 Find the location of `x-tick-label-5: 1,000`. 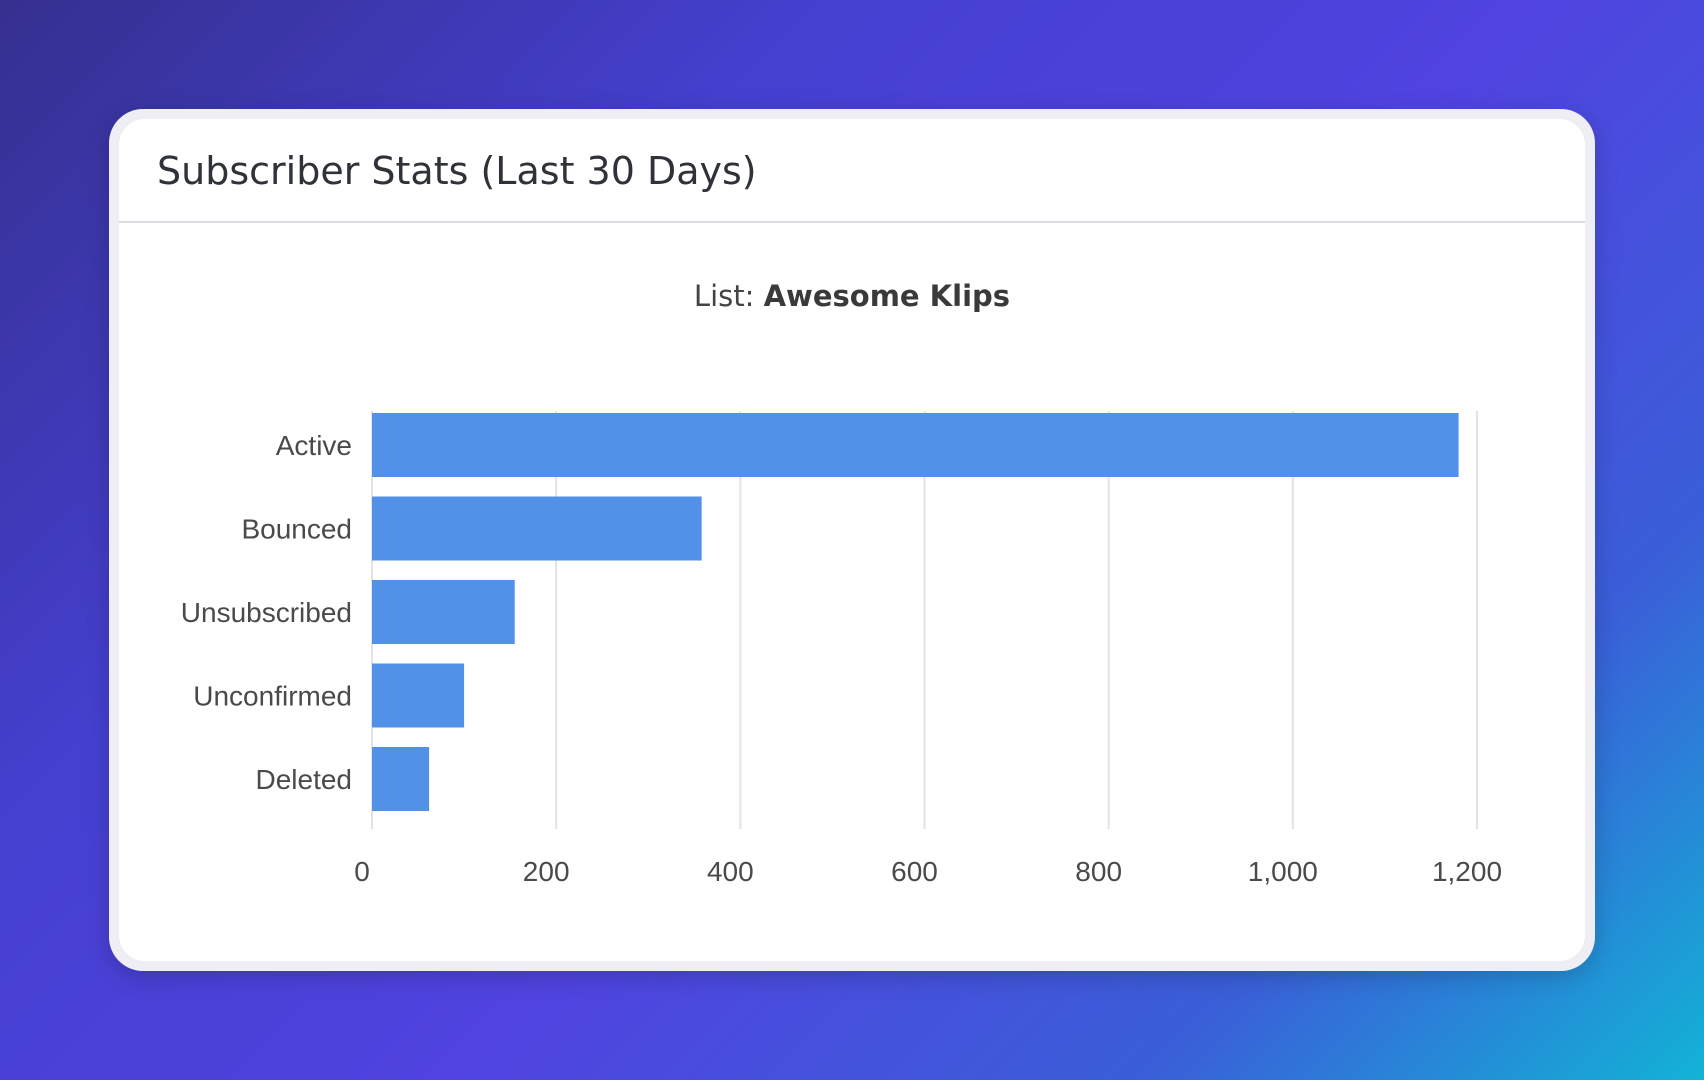

x-tick-label-5: 1,000 is located at coordinates (1283, 871).